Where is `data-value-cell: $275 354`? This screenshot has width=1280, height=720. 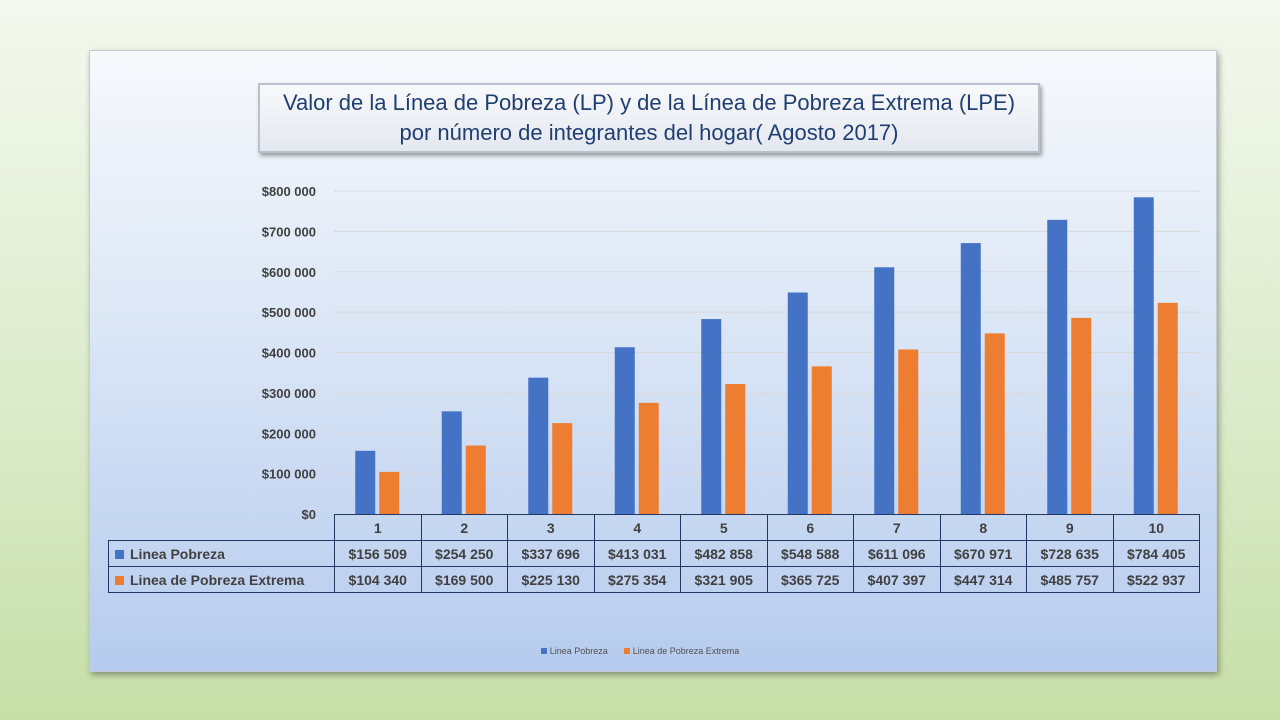
data-value-cell: $275 354 is located at coordinates (637, 579).